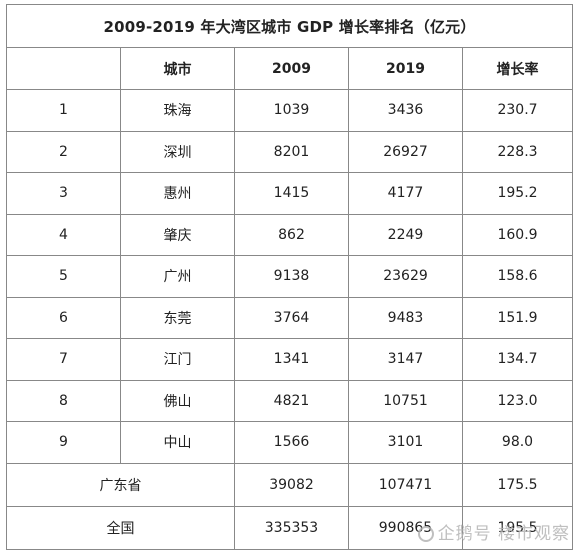  Describe the element at coordinates (63, 151) in the screenshot. I see `rank-cell: 2` at that location.